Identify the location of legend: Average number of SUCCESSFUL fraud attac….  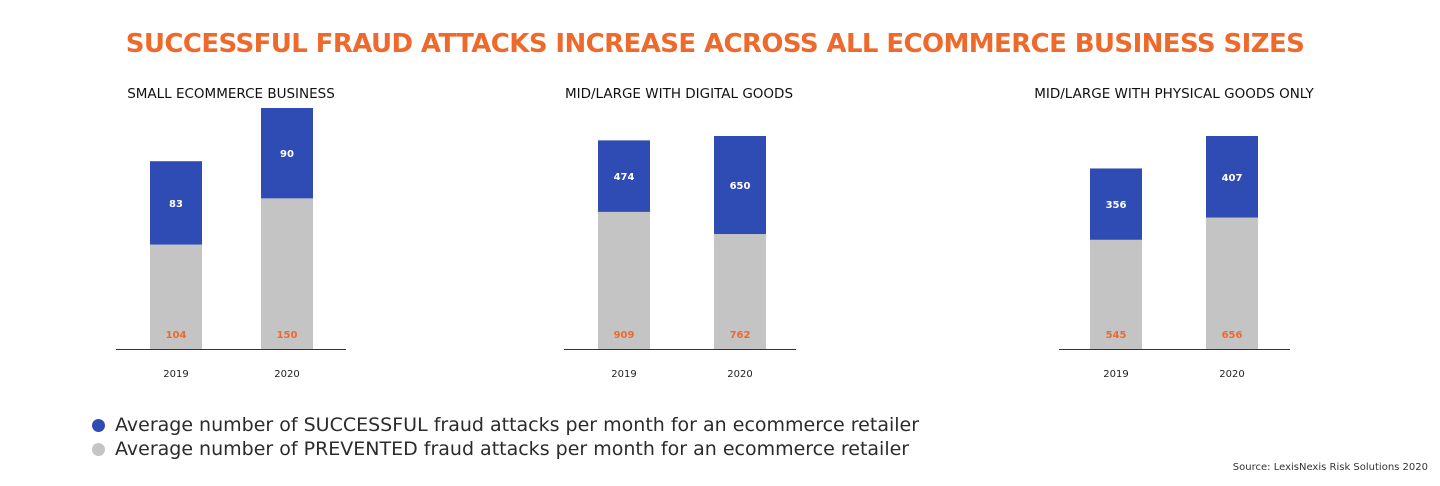
(505, 437).